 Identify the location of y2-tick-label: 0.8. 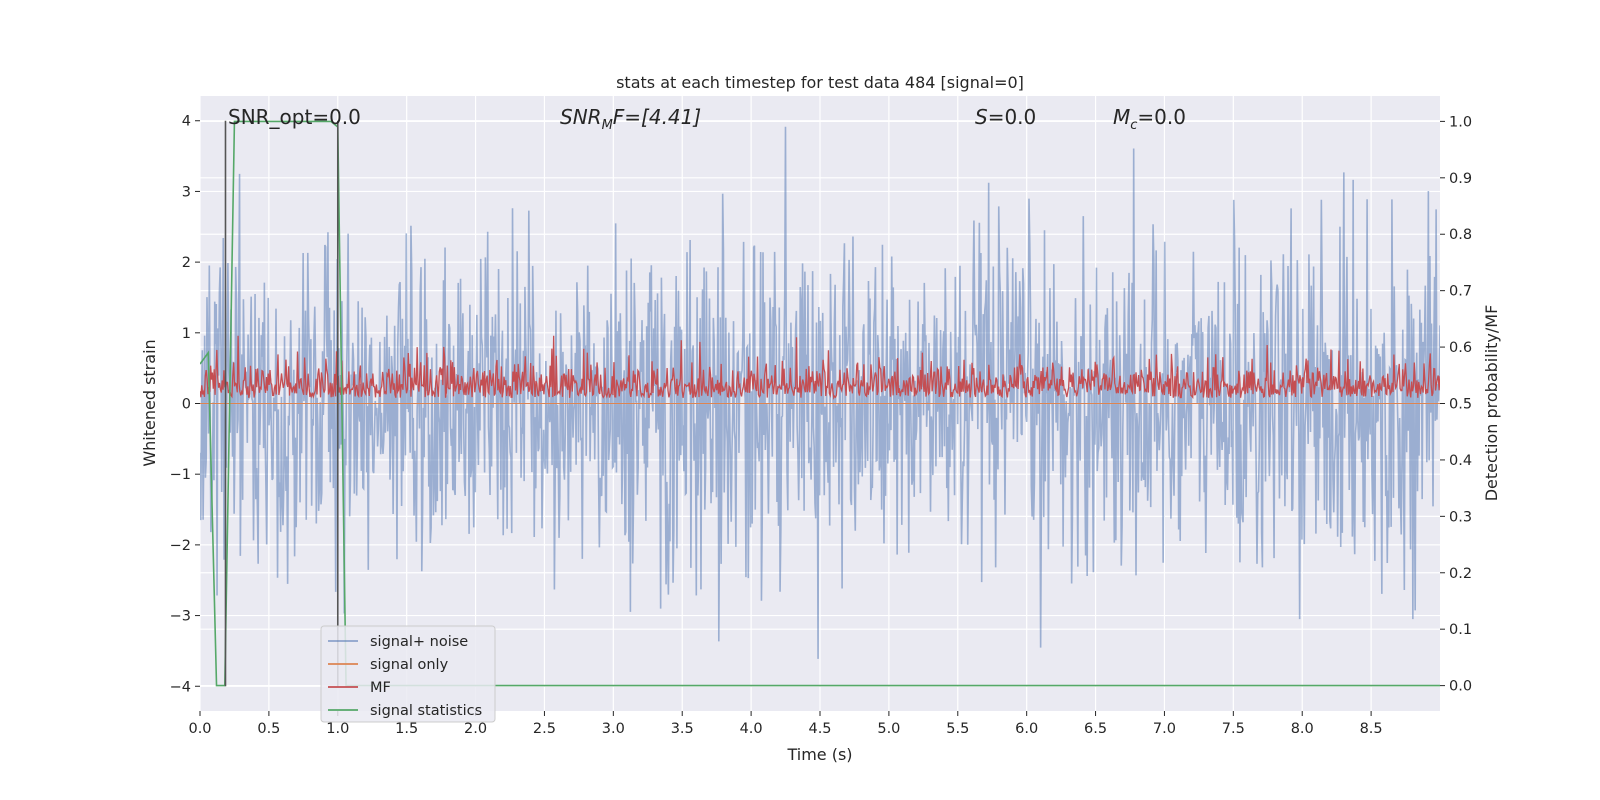
(1460, 235).